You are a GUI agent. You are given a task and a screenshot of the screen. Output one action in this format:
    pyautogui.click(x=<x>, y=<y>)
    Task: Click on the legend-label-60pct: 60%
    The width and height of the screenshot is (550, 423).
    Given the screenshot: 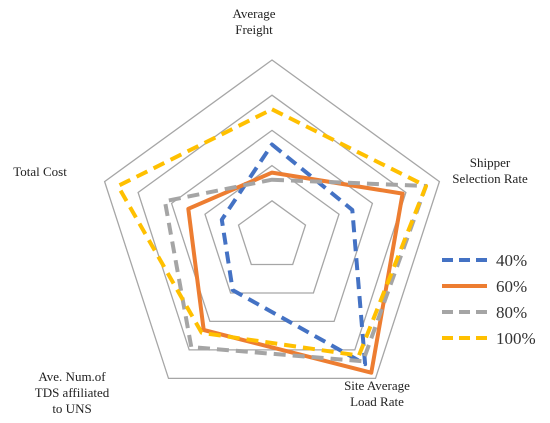 What is the action you would take?
    pyautogui.click(x=511, y=286)
    